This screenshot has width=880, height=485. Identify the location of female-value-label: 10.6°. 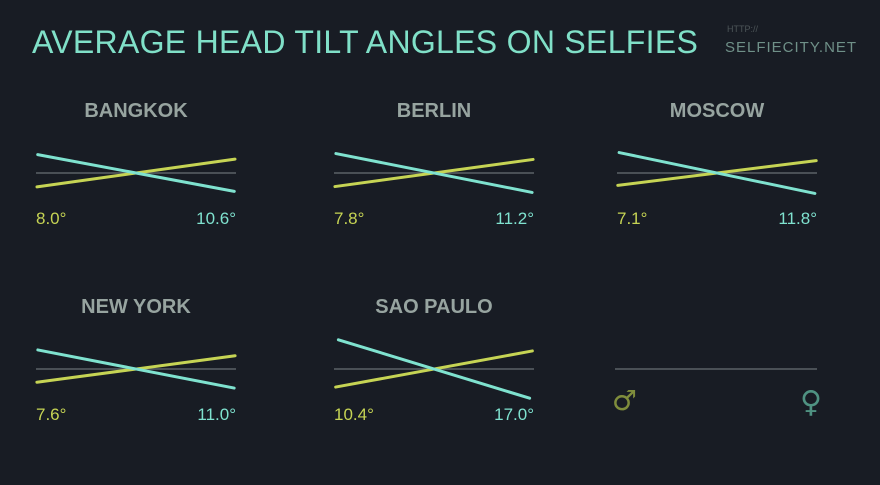
(216, 218).